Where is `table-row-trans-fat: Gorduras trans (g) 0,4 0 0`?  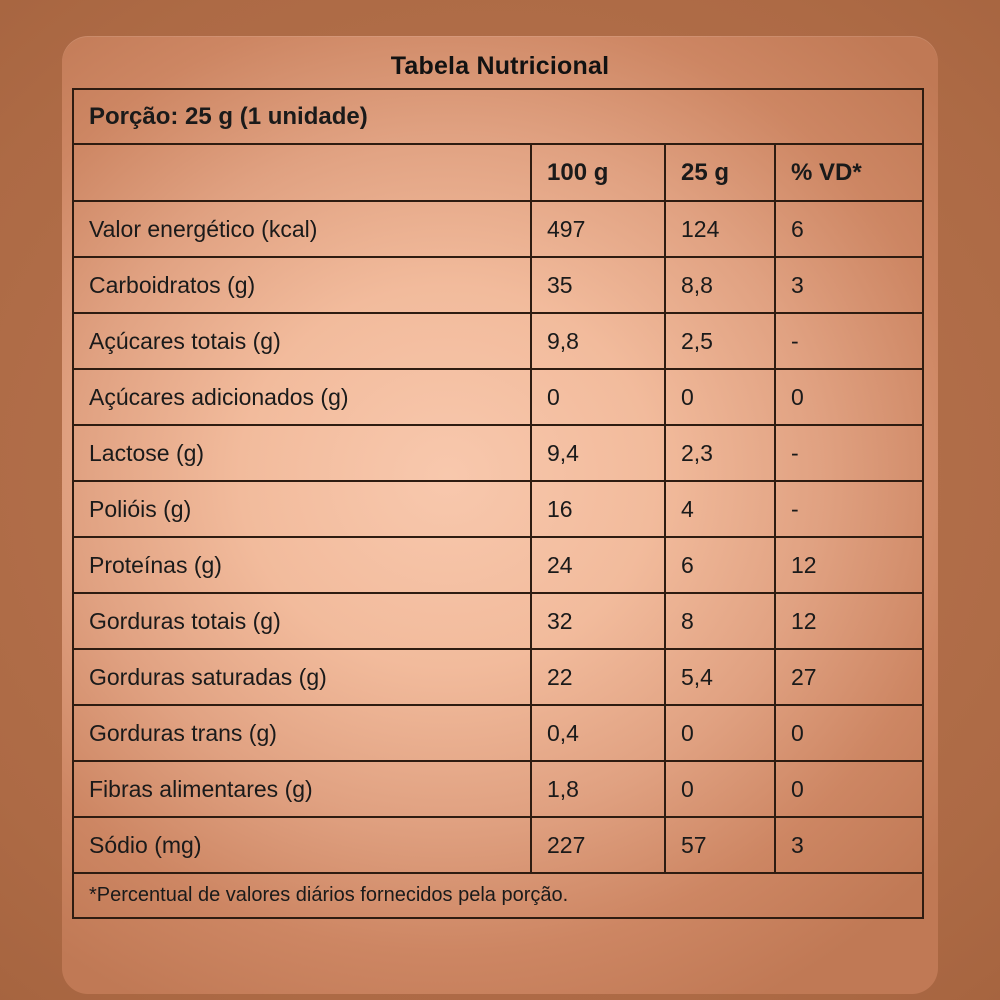 table-row-trans-fat: Gorduras trans (g) 0,4 0 0 is located at coordinates (498, 733).